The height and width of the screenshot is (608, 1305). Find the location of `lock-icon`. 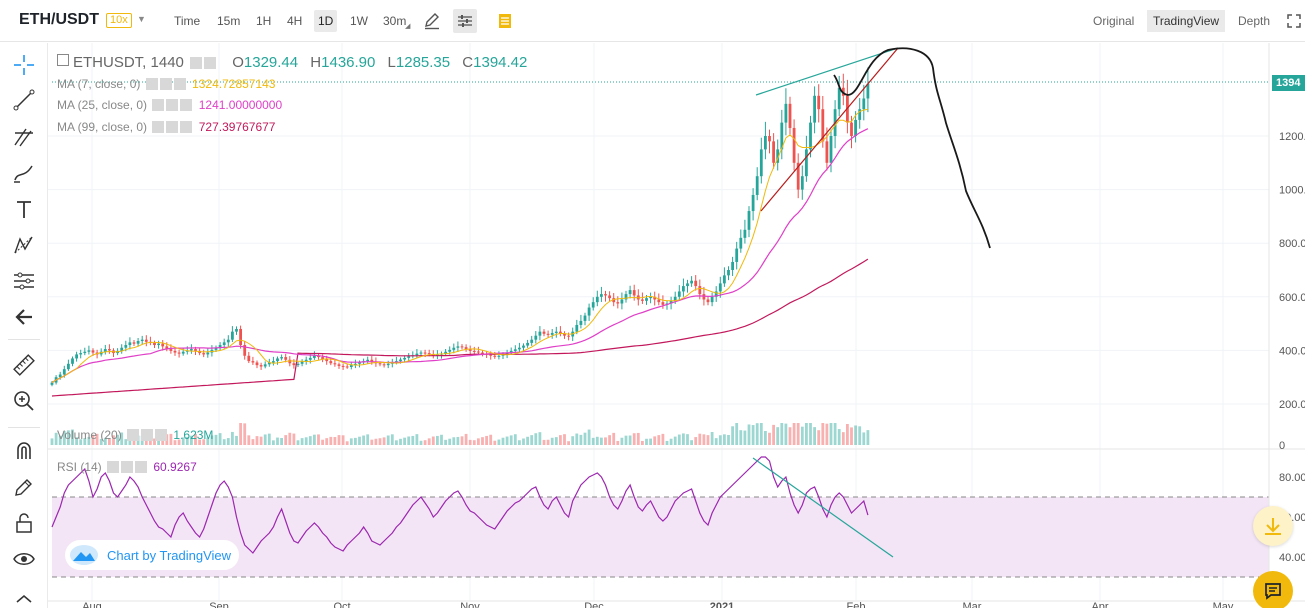

lock-icon is located at coordinates (24, 523).